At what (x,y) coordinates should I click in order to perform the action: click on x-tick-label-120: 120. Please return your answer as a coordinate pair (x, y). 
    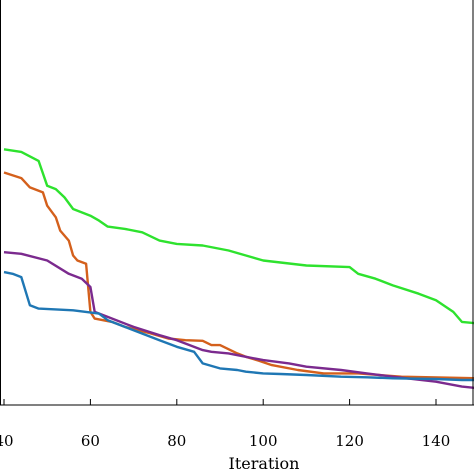
    Looking at the image, I should click on (349, 441).